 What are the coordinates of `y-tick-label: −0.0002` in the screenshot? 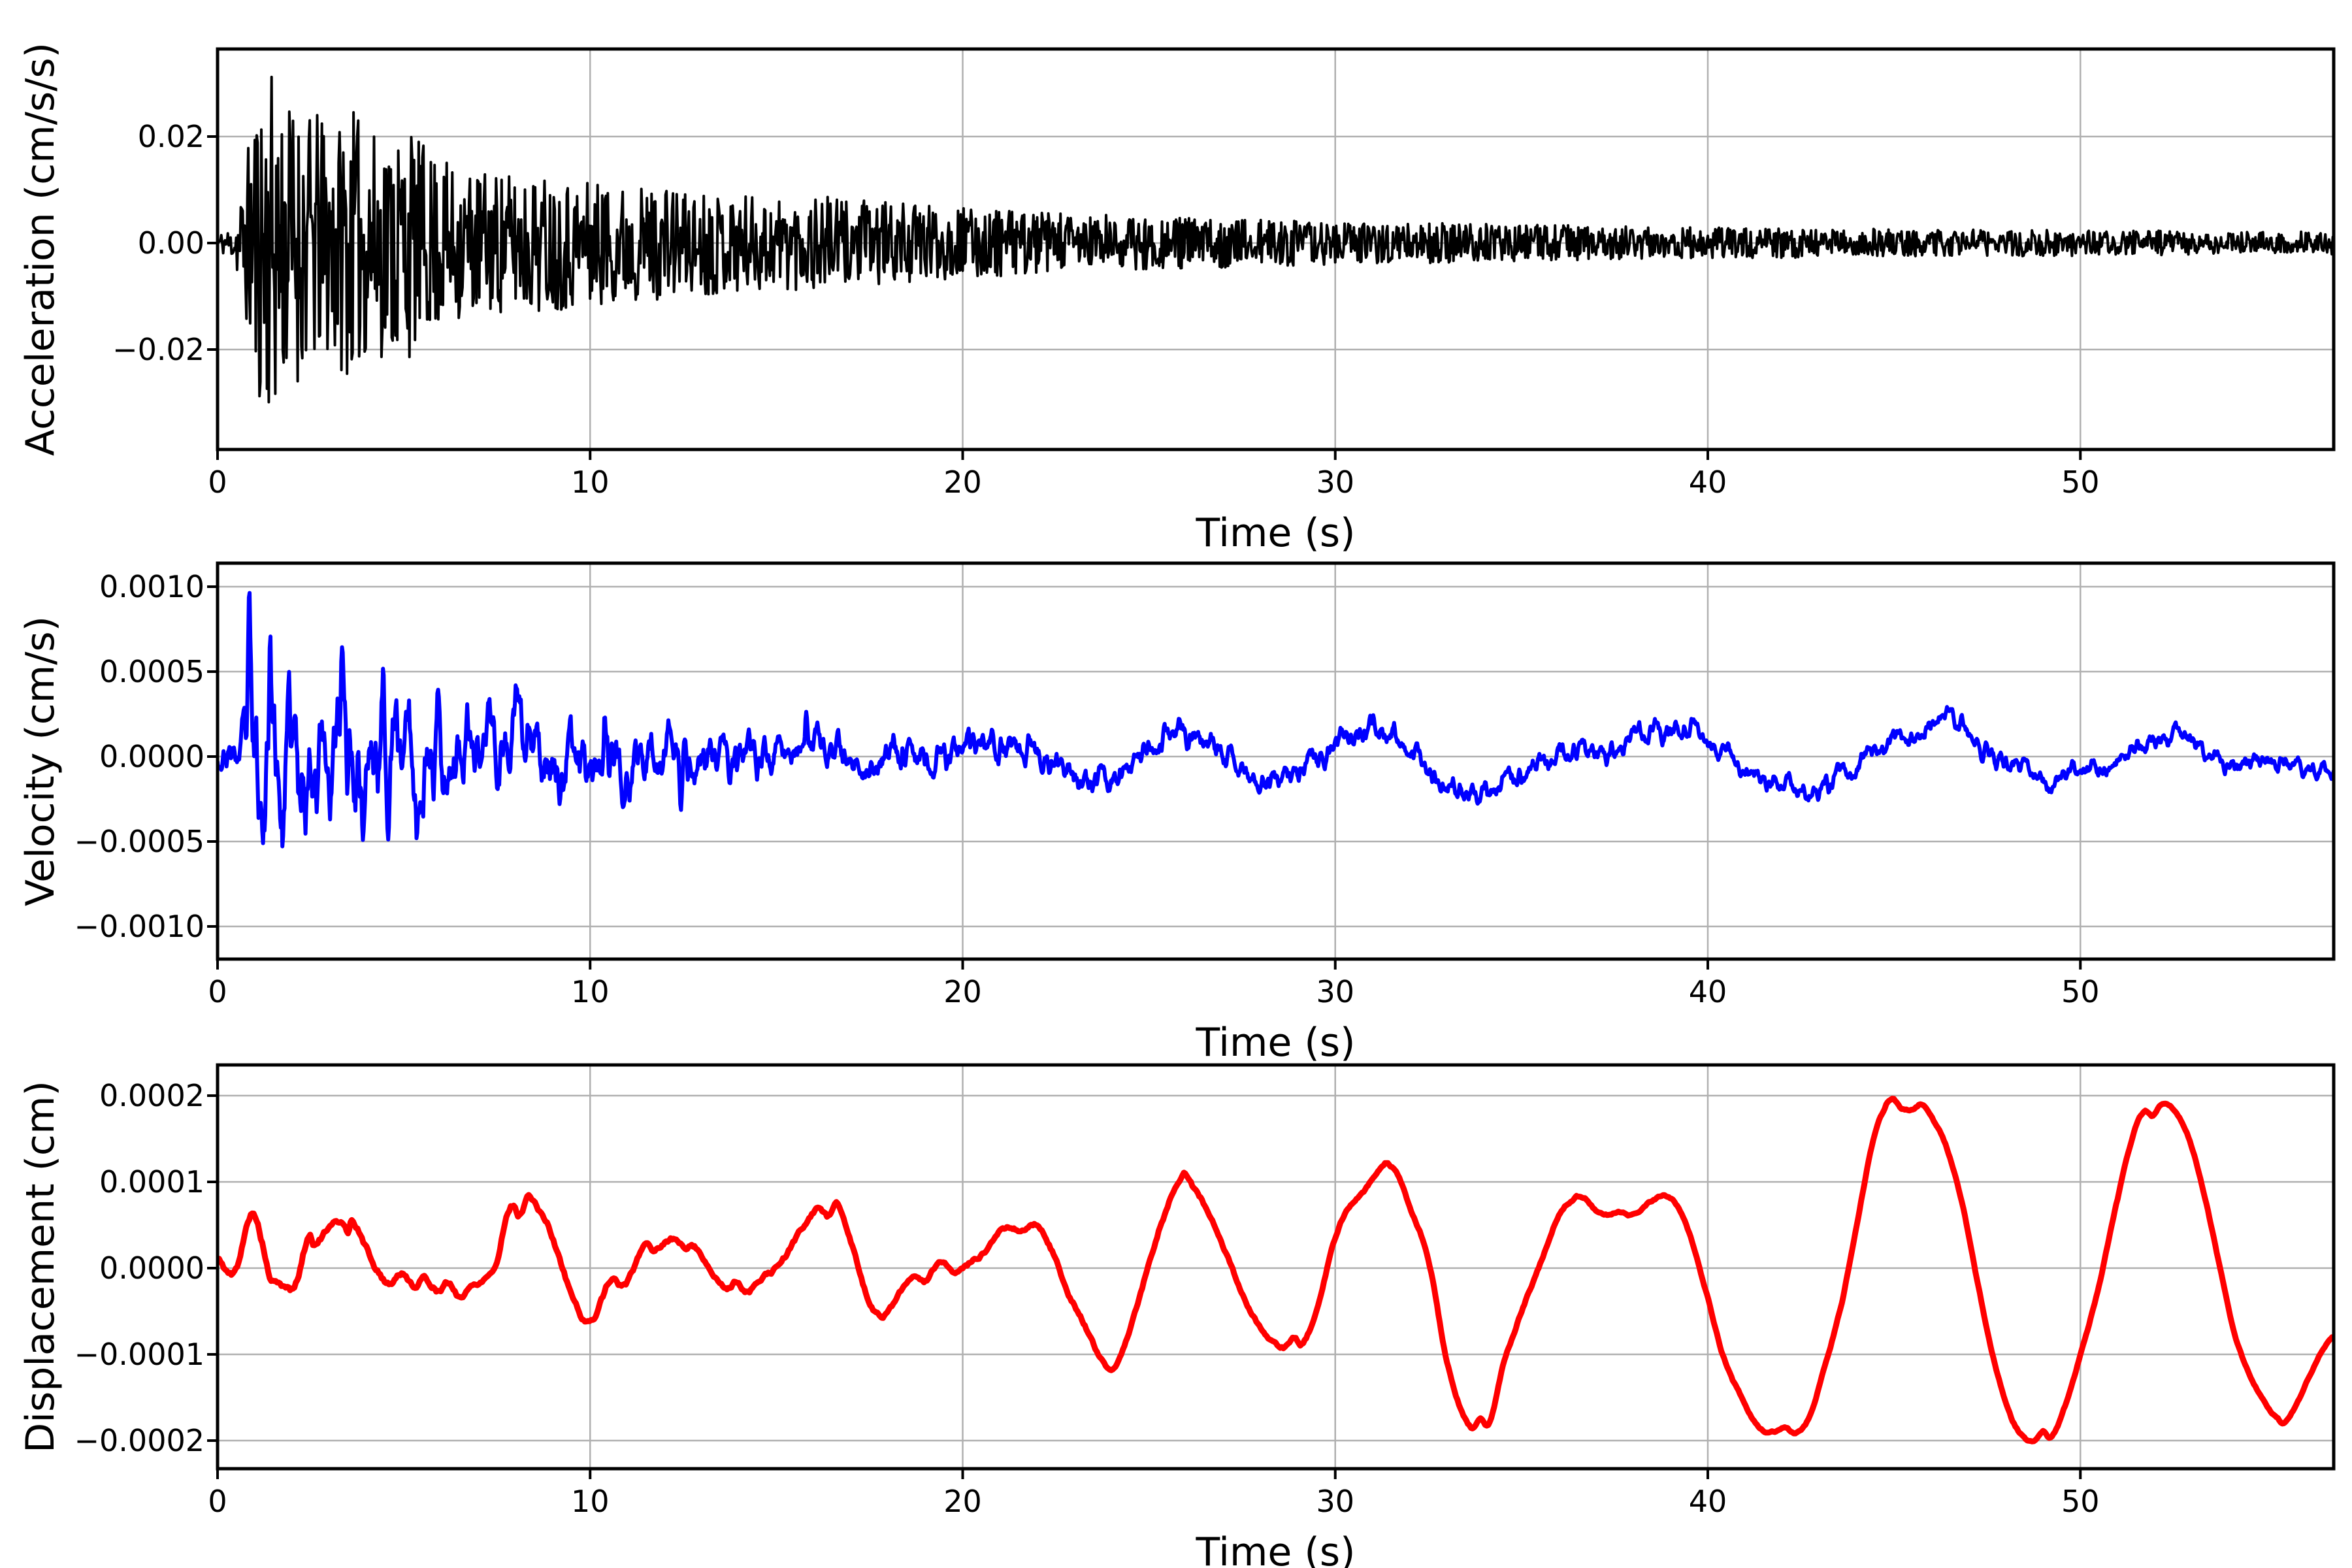 It's located at (139, 1440).